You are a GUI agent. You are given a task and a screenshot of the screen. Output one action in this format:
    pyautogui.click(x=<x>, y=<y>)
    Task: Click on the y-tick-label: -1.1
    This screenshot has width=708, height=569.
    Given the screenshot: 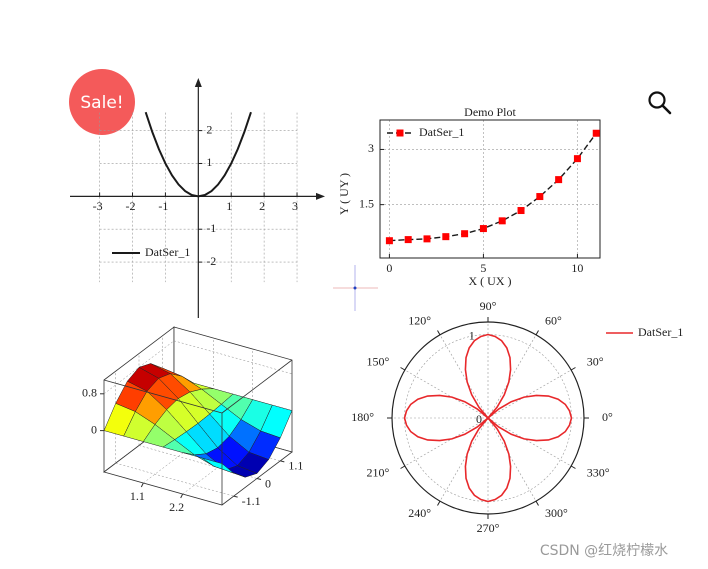 What is the action you would take?
    pyautogui.click(x=251, y=501)
    